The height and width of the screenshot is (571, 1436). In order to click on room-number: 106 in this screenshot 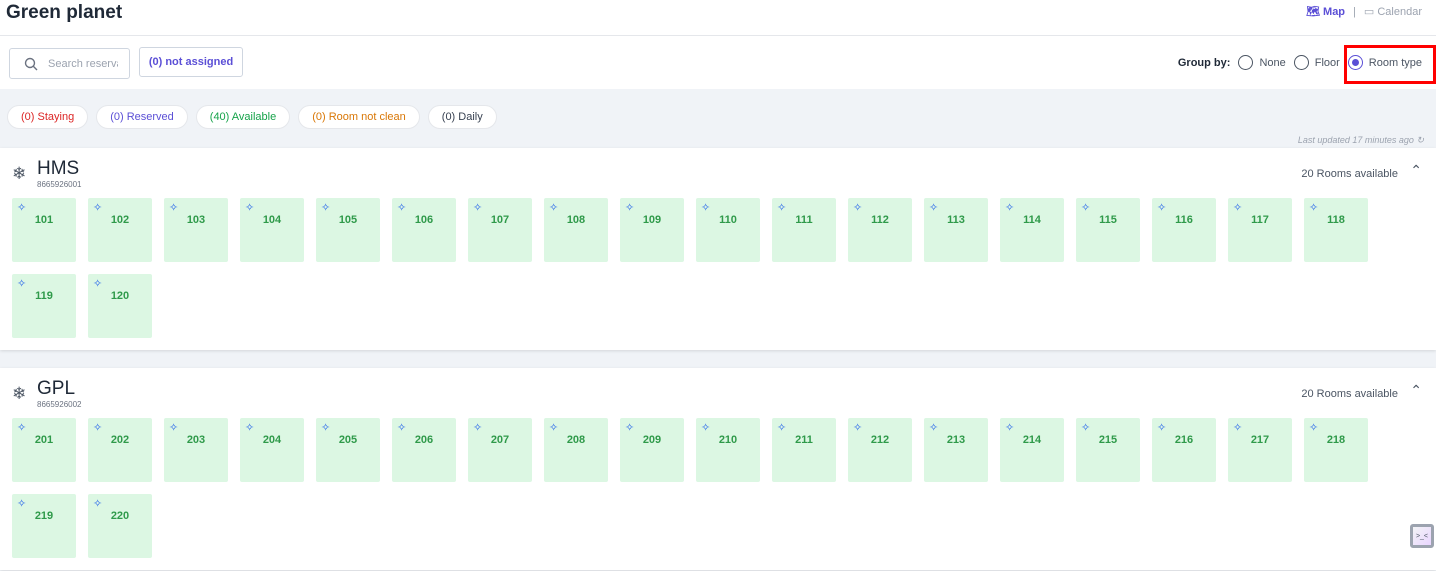, I will do `click(424, 220)`.